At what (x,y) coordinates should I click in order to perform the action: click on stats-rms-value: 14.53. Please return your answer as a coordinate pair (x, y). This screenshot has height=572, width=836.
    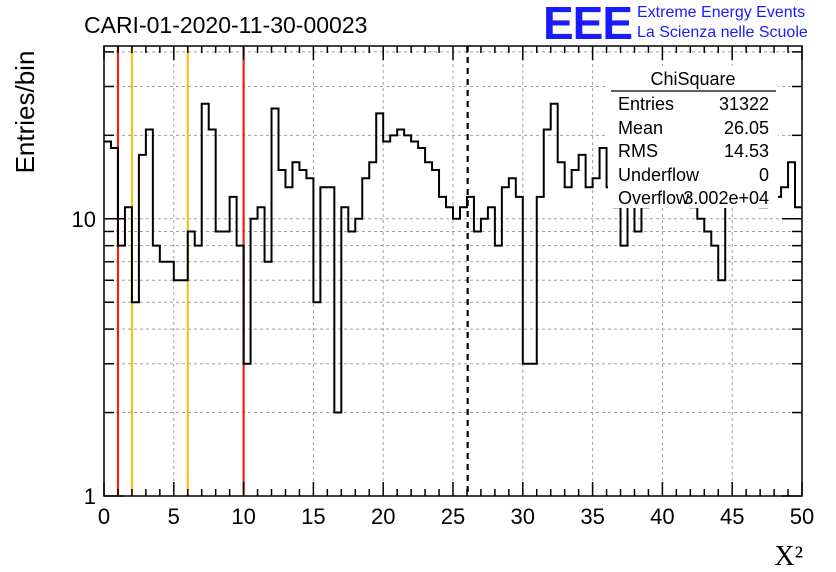
    Looking at the image, I should click on (746, 151).